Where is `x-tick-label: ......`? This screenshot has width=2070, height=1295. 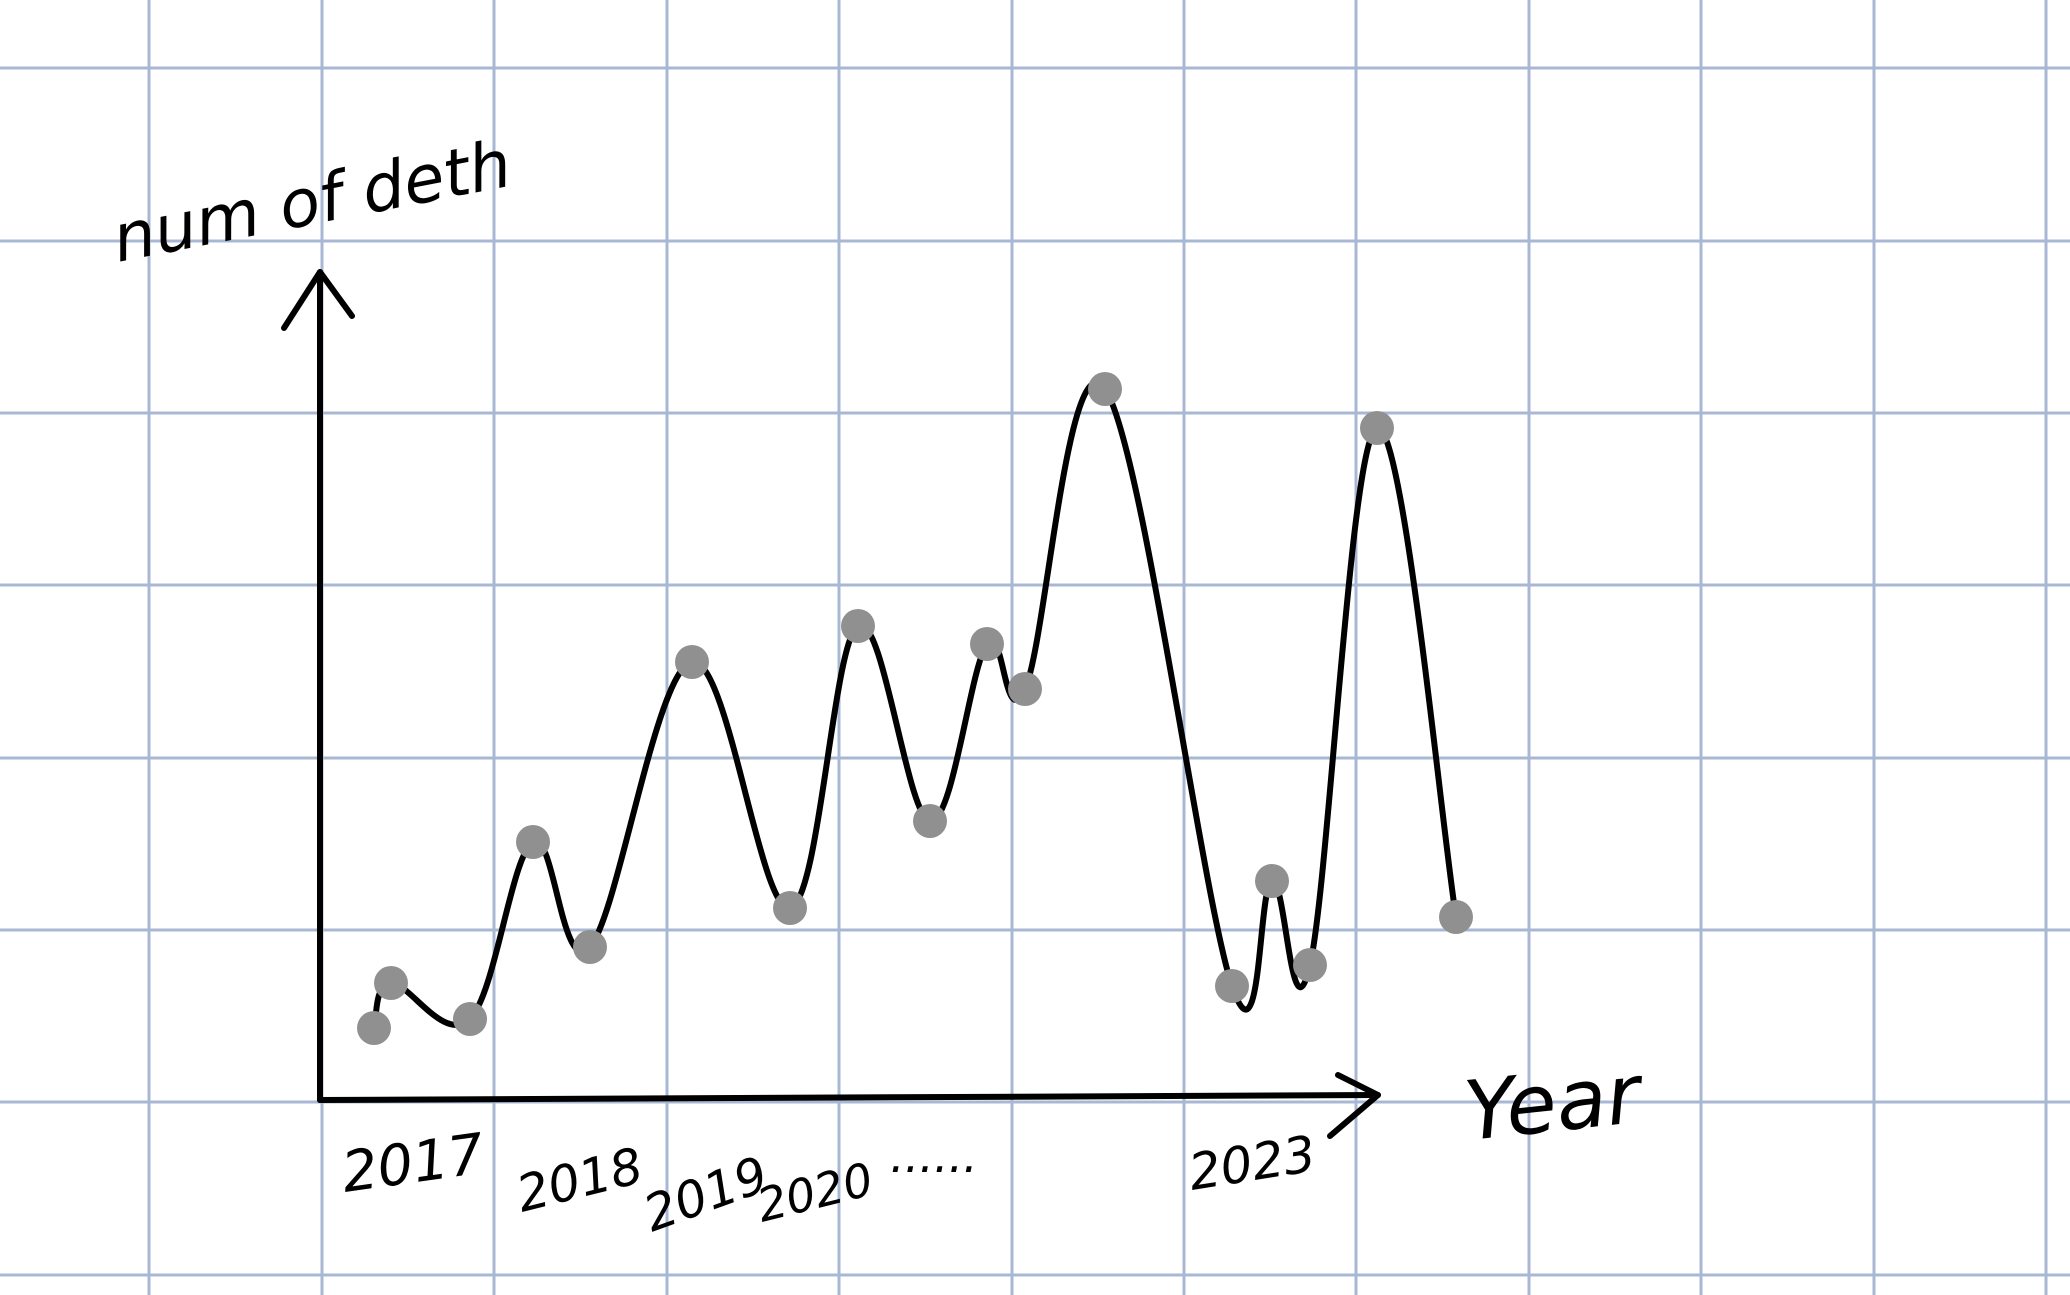
x-tick-label: ...... is located at coordinates (934, 1156).